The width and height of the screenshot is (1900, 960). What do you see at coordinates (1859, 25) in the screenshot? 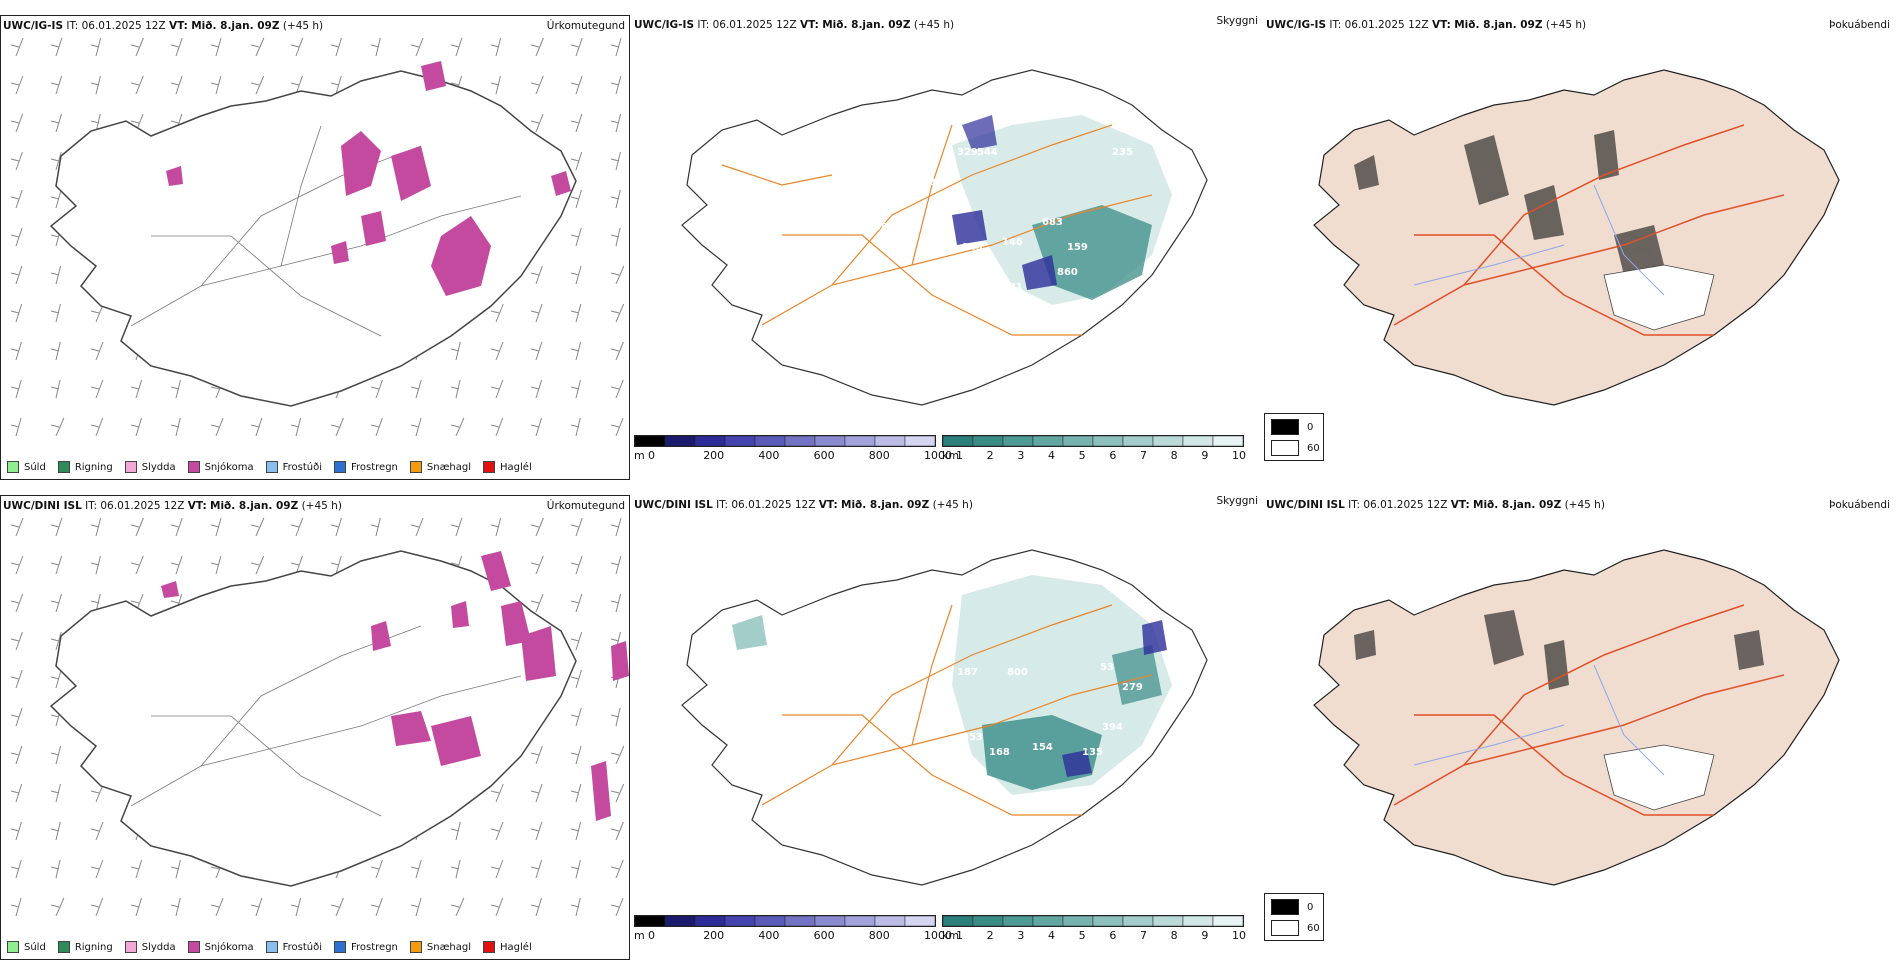
I see `panel-title-fog: Þokuábendi` at bounding box center [1859, 25].